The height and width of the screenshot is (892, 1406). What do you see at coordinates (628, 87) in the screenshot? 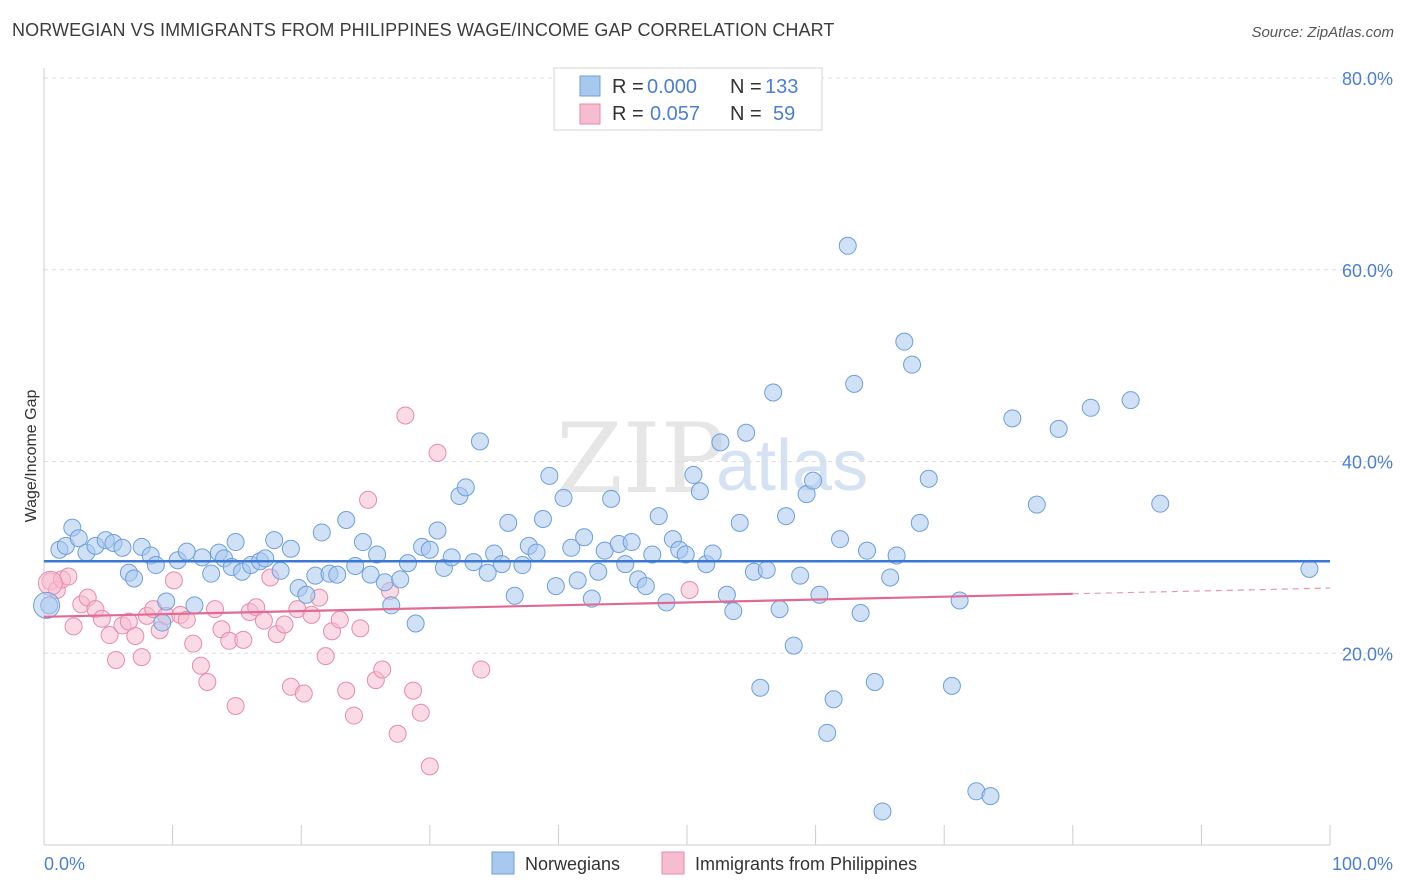
I see `legend-r-label-1: R =` at bounding box center [628, 87].